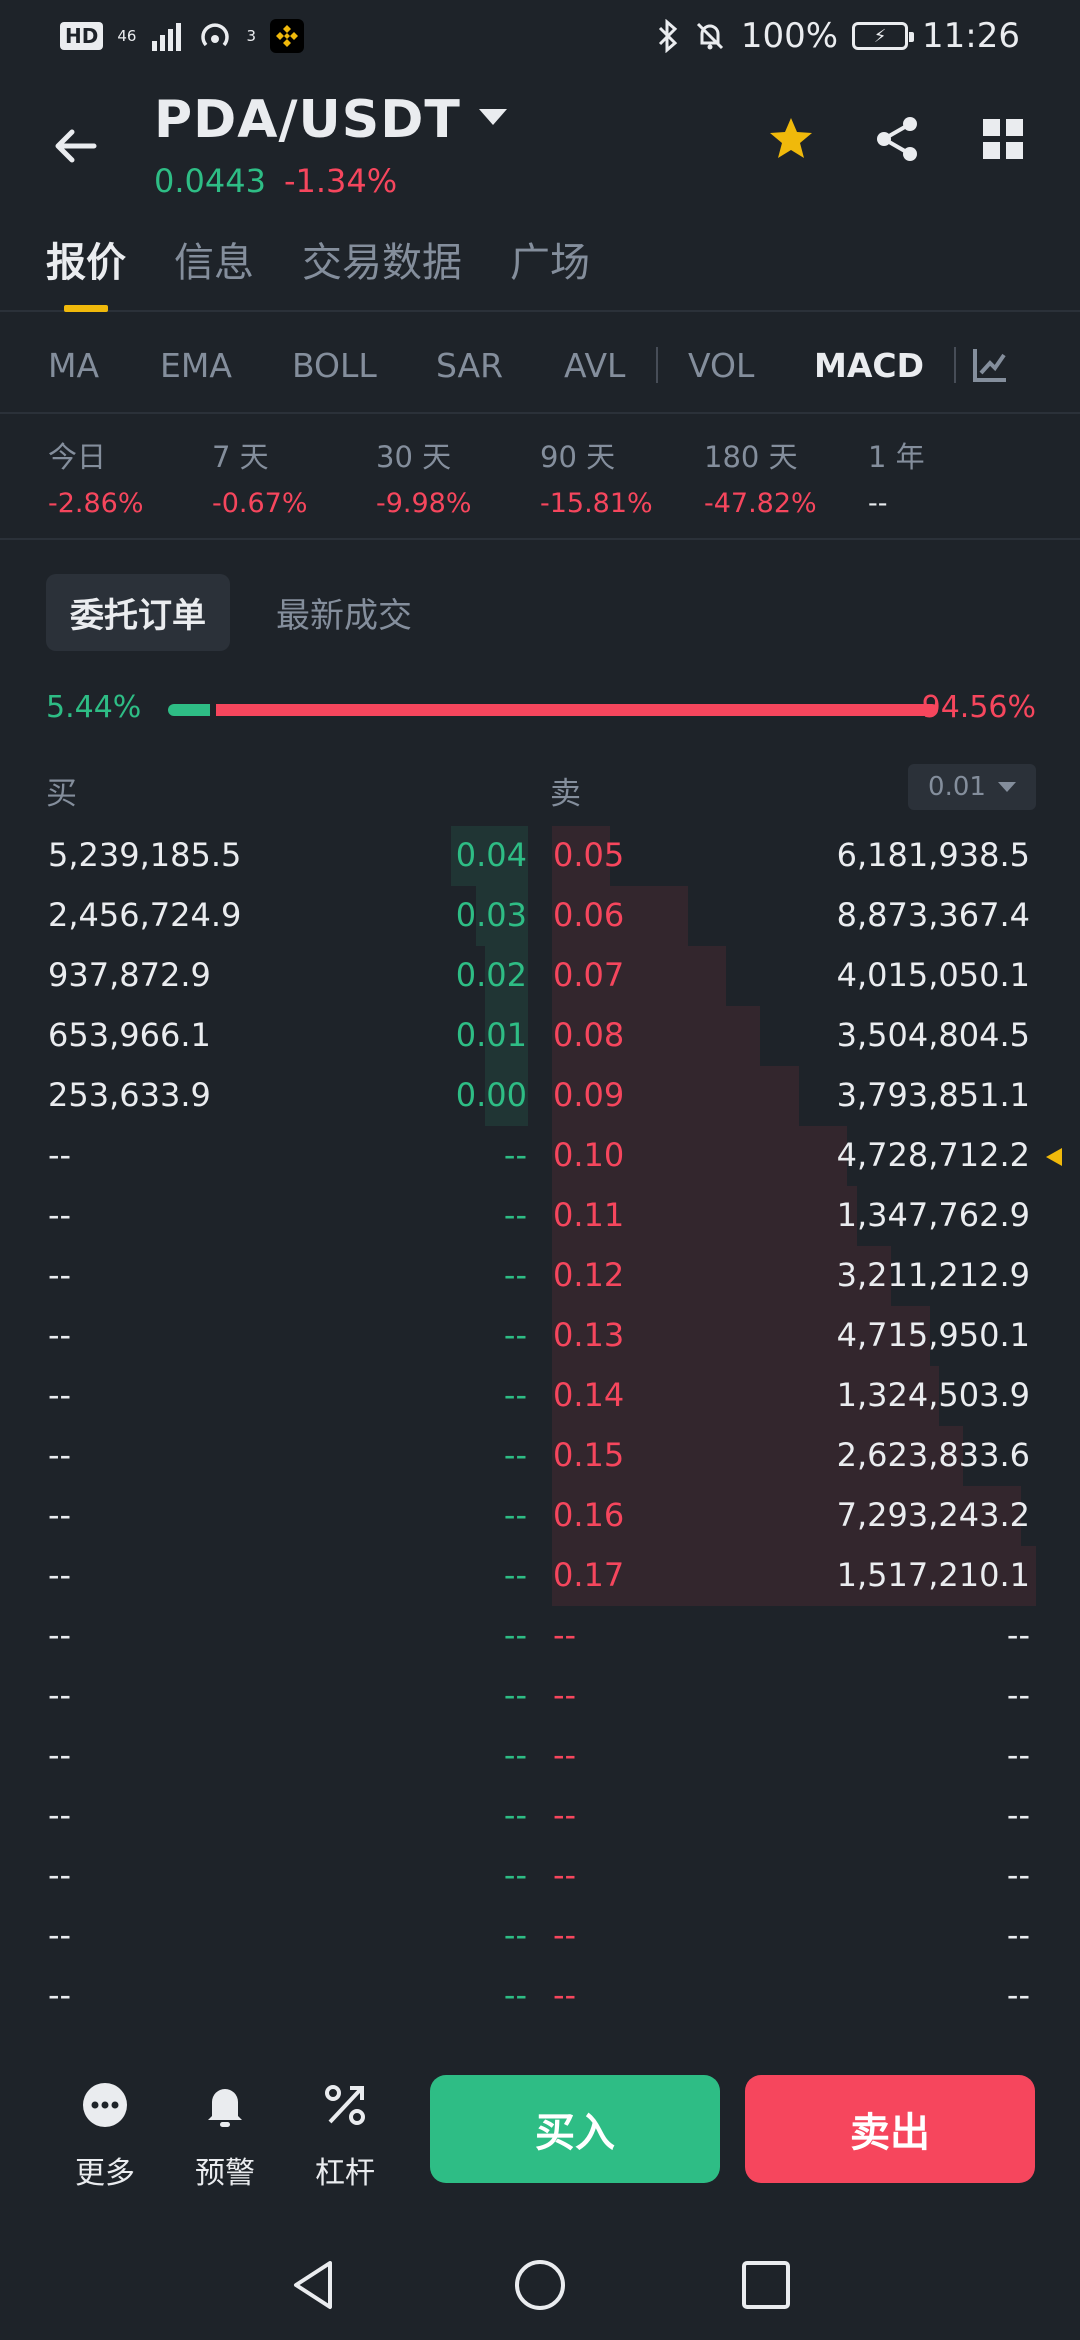 Image resolution: width=1080 pixels, height=2340 pixels. I want to click on indicator-ma: MA, so click(74, 365).